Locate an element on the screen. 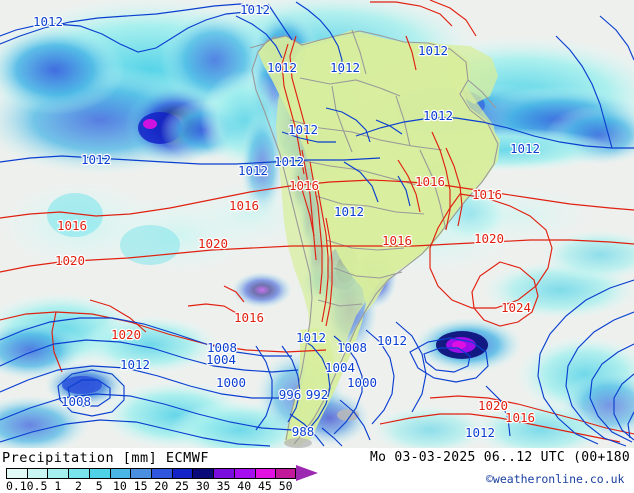 The height and width of the screenshot is (493, 634). colorbar-tick: 15 is located at coordinates (140, 486).